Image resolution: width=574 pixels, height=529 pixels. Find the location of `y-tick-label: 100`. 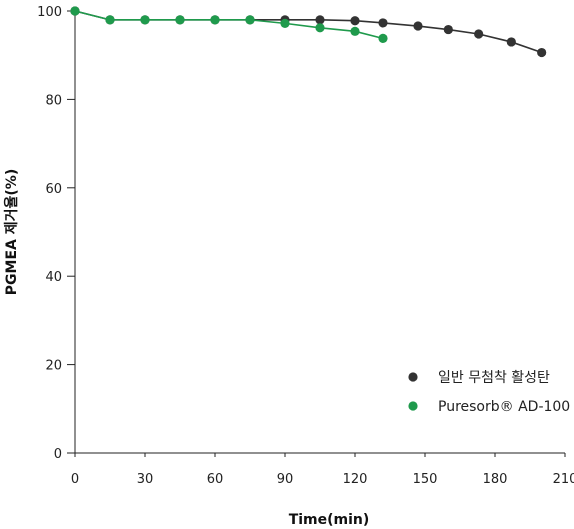

y-tick-label: 100 is located at coordinates (49, 12).